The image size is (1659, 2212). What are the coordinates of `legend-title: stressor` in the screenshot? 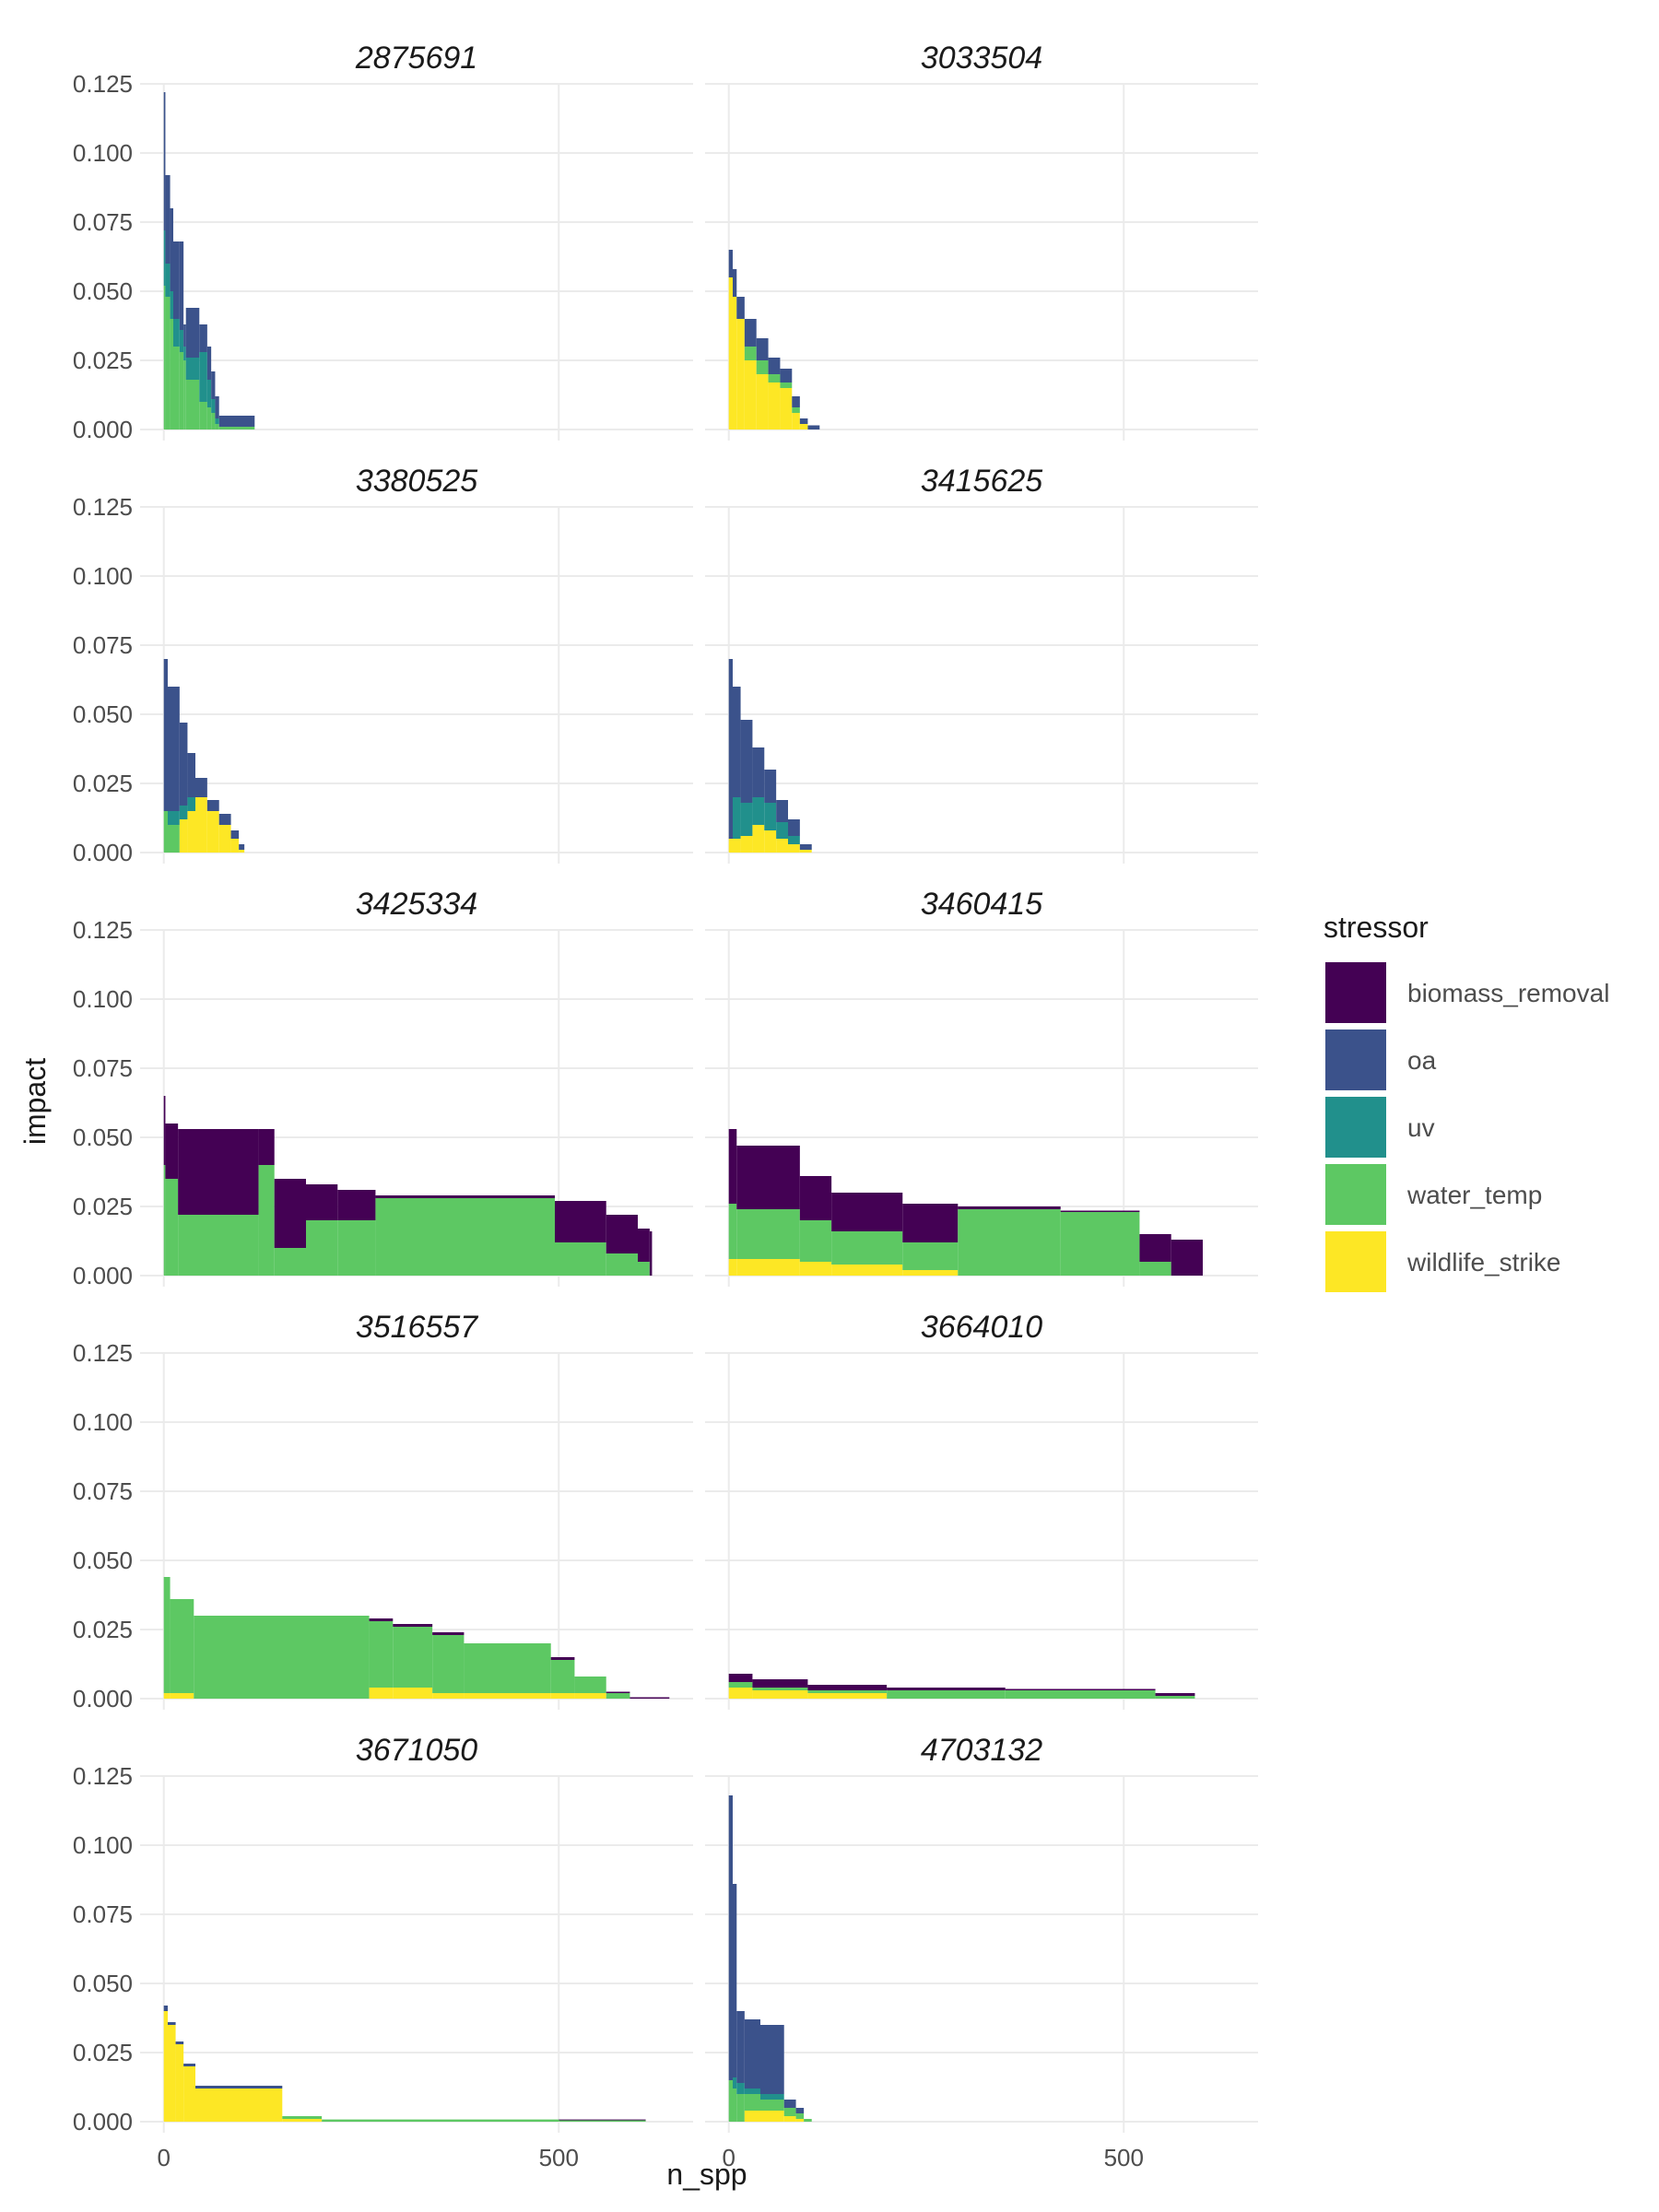 It's located at (1376, 927).